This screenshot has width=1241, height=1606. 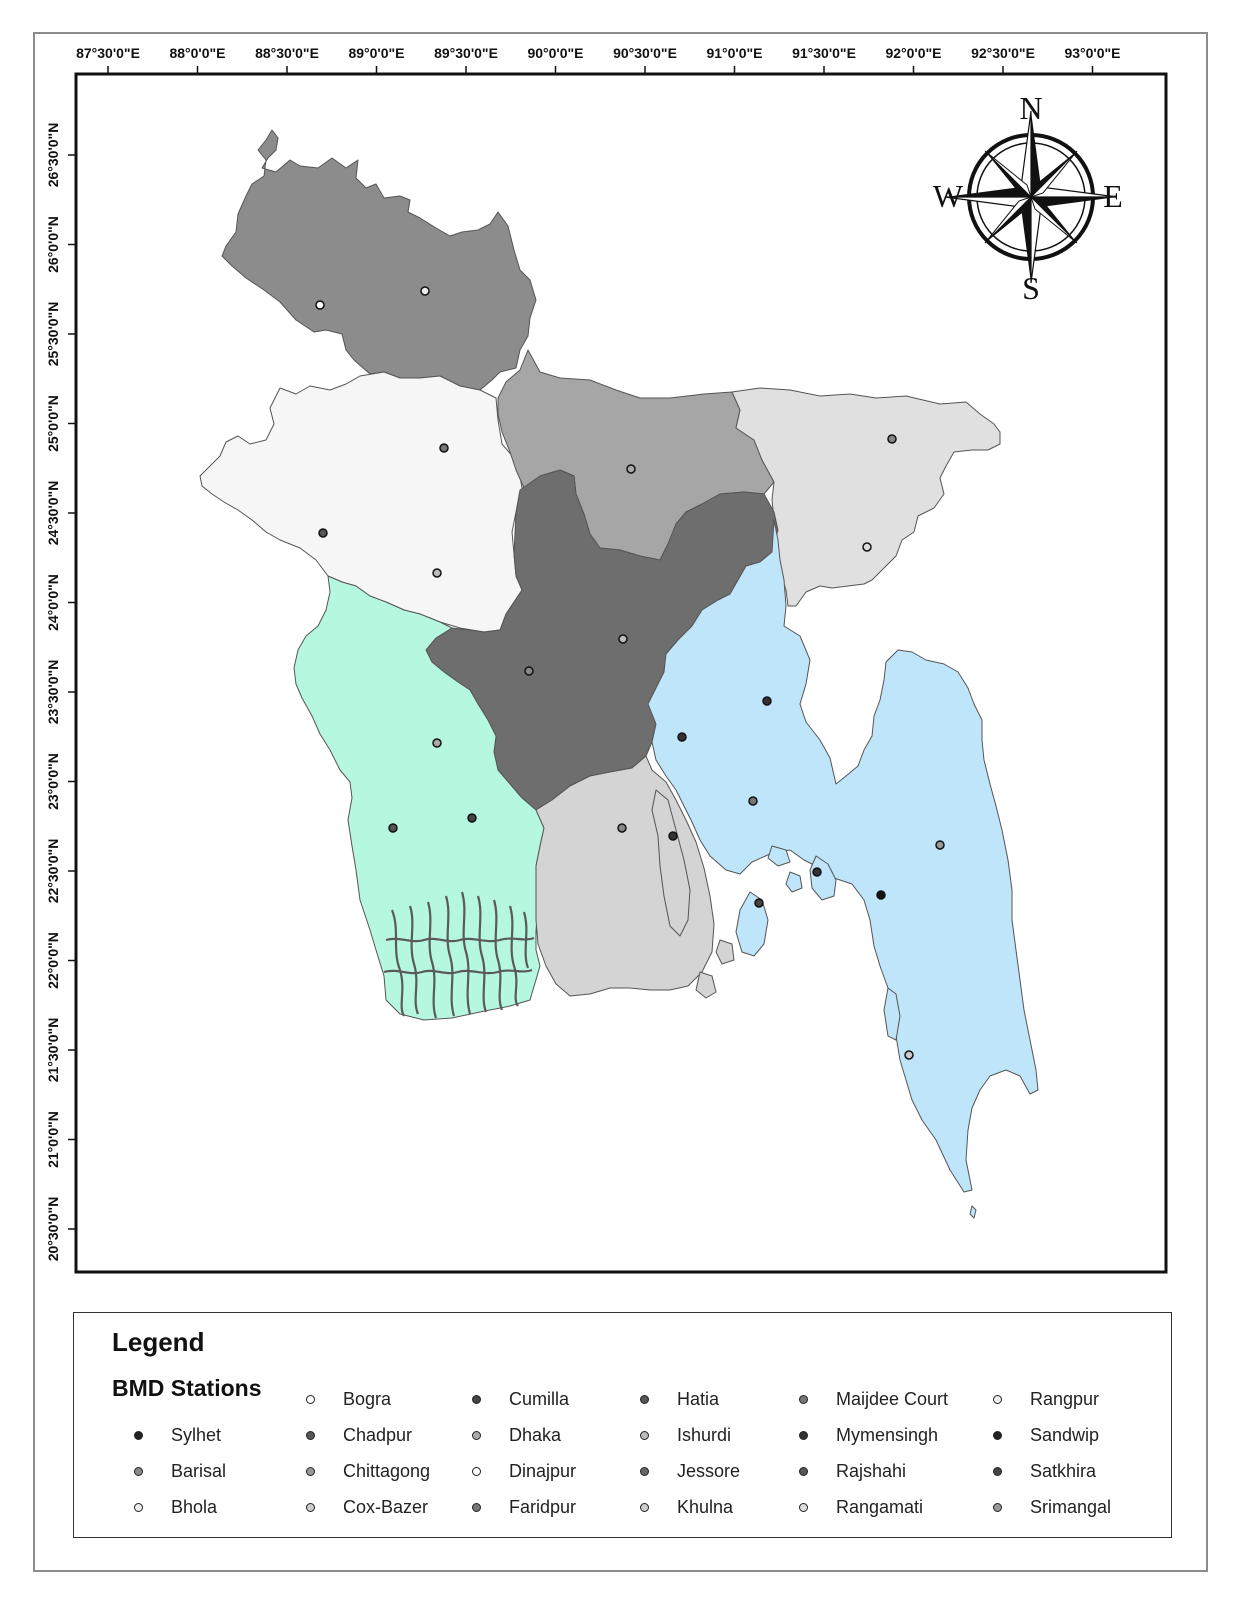 I want to click on station-marker-satkhira, so click(x=393, y=828).